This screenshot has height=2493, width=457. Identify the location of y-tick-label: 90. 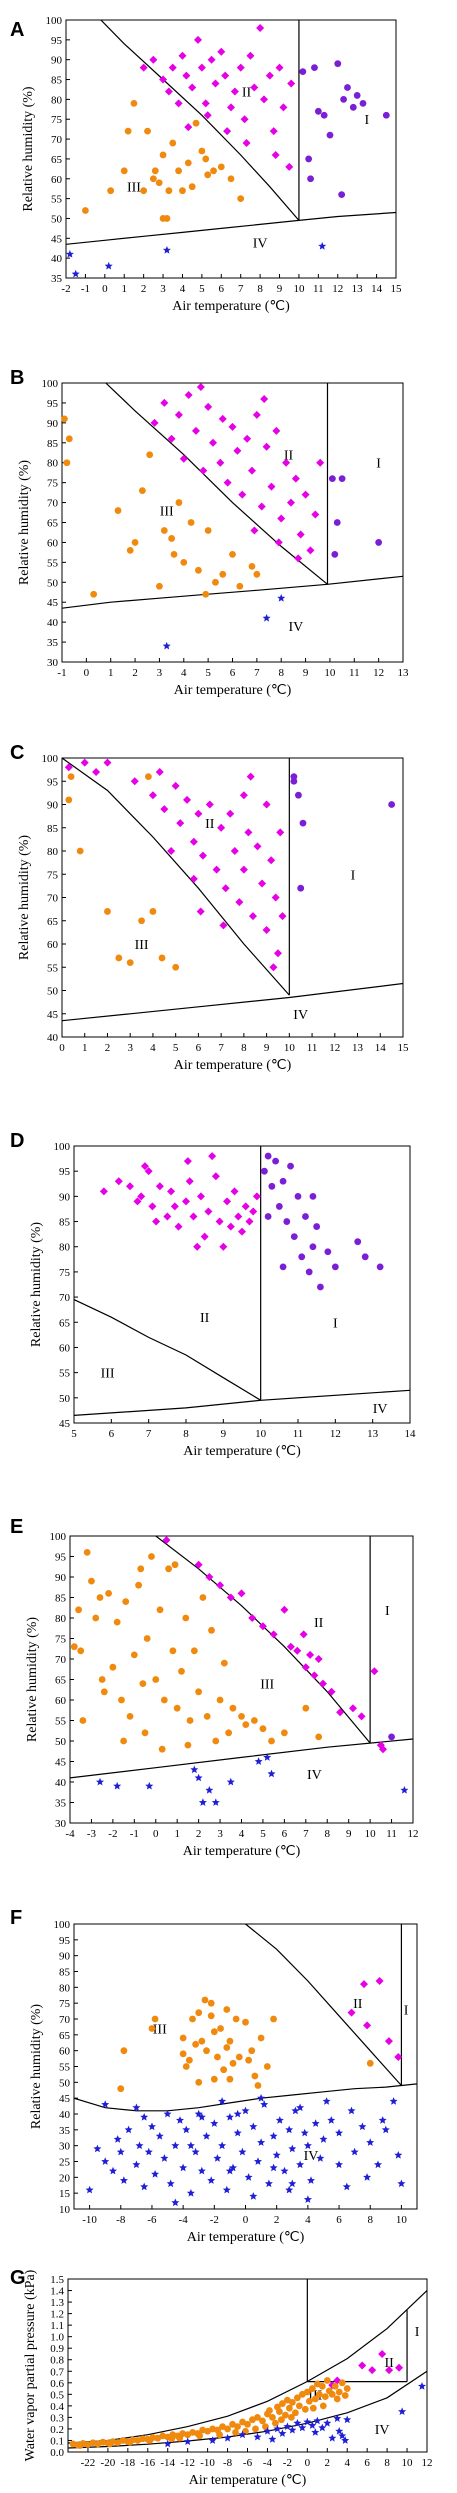
(57, 61).